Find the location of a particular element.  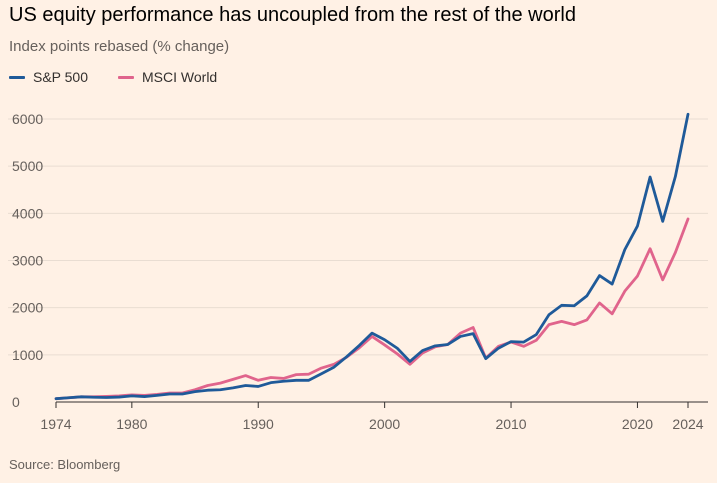

y-tick-label: 5000 is located at coordinates (27, 166).